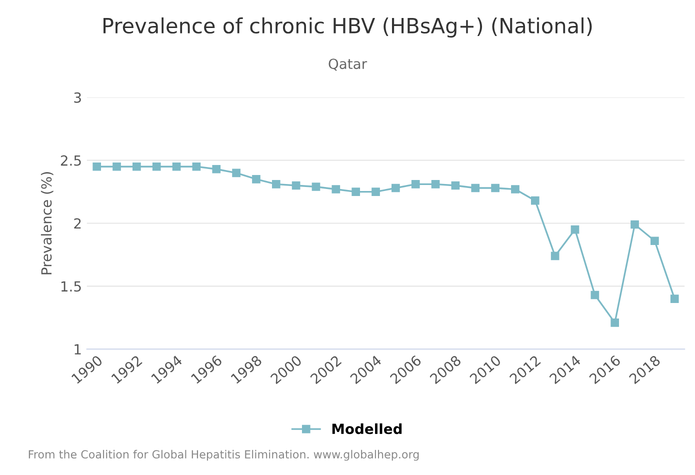 Image resolution: width=695 pixels, height=475 pixels. I want to click on chart-subtitle: Qatar, so click(348, 64).